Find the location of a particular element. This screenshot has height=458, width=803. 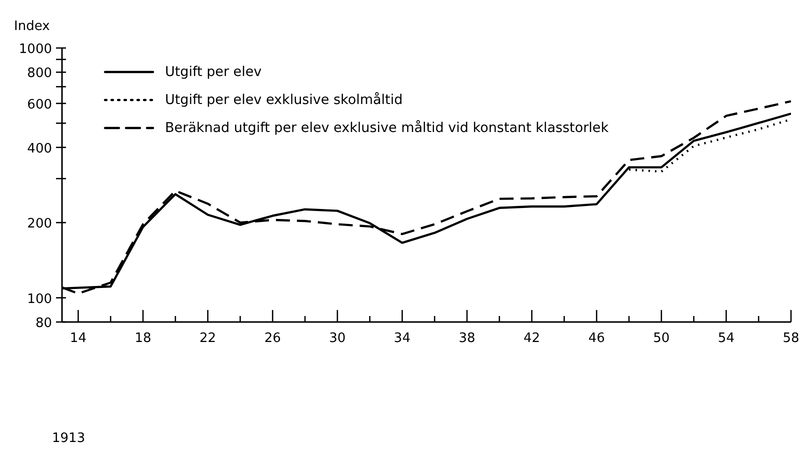

x-tick-label: 34 is located at coordinates (402, 338).